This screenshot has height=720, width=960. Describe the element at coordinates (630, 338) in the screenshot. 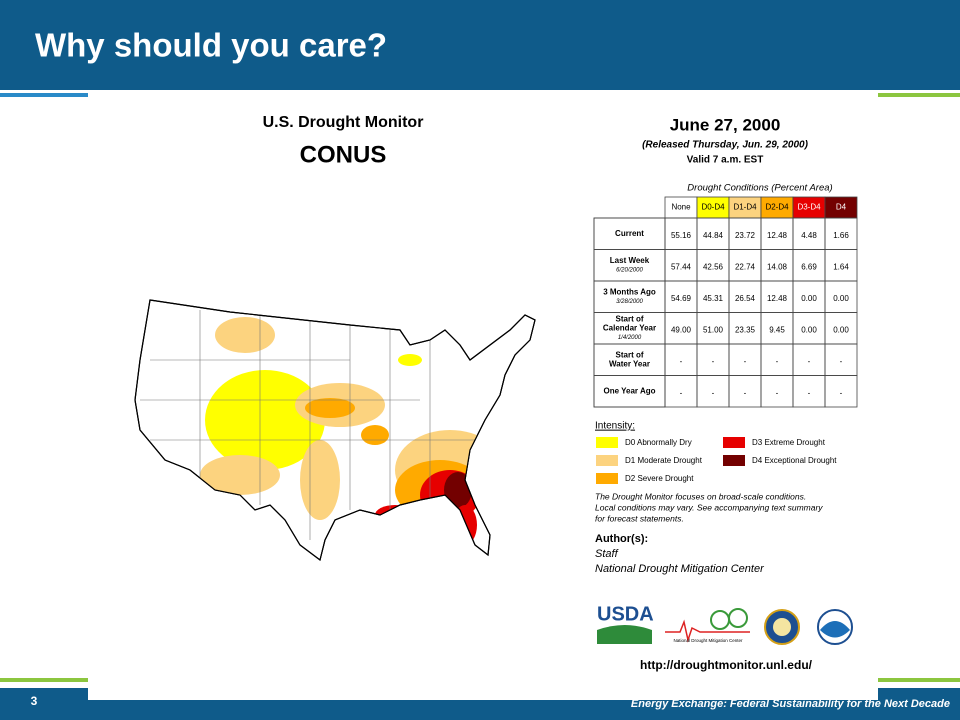

I see `row-date: 1/4/2000` at that location.